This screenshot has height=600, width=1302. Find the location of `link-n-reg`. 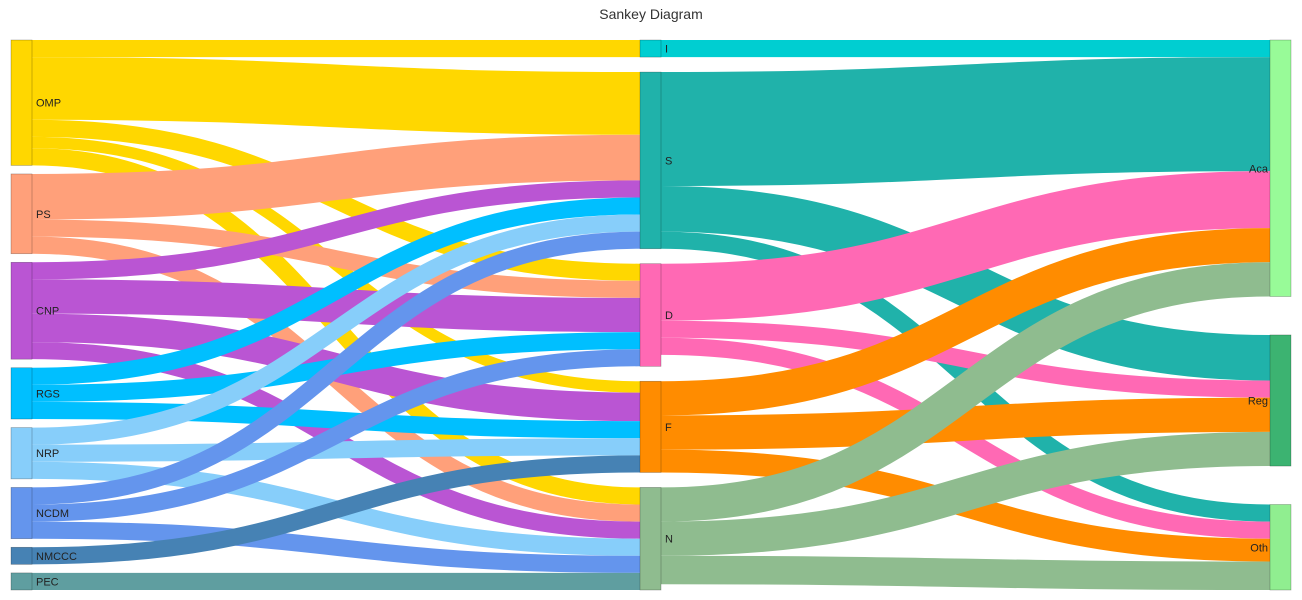

link-n-reg is located at coordinates (965, 493).